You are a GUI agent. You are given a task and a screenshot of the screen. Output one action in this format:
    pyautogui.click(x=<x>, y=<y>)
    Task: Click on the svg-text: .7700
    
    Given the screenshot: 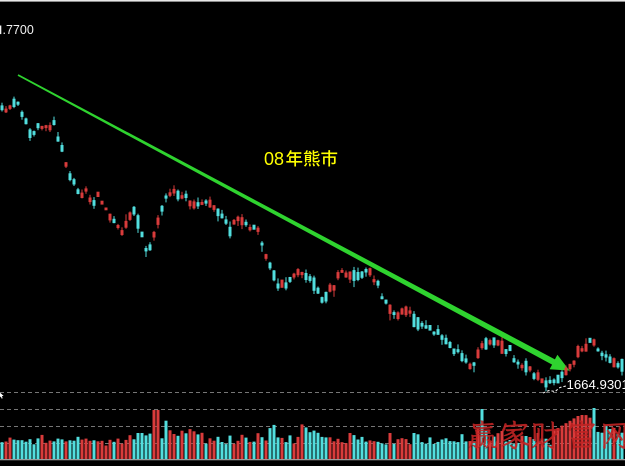 What is the action you would take?
    pyautogui.click(x=18, y=30)
    